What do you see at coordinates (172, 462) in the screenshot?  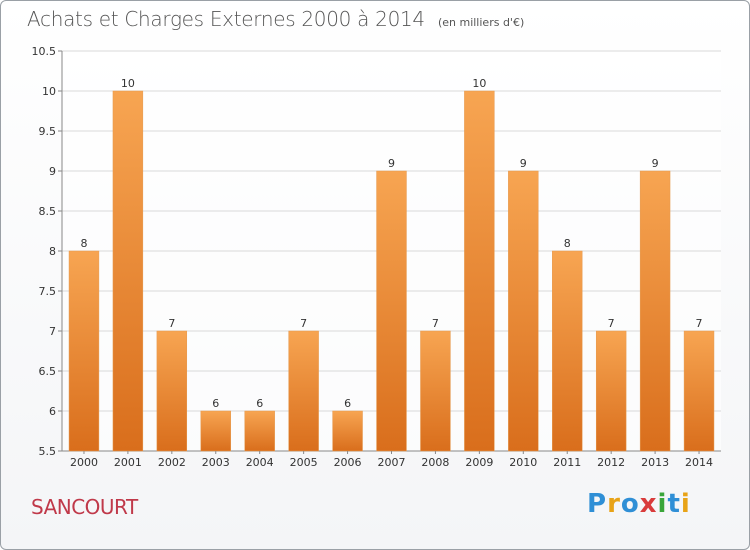 I see `x-tick-label: 2002` at bounding box center [172, 462].